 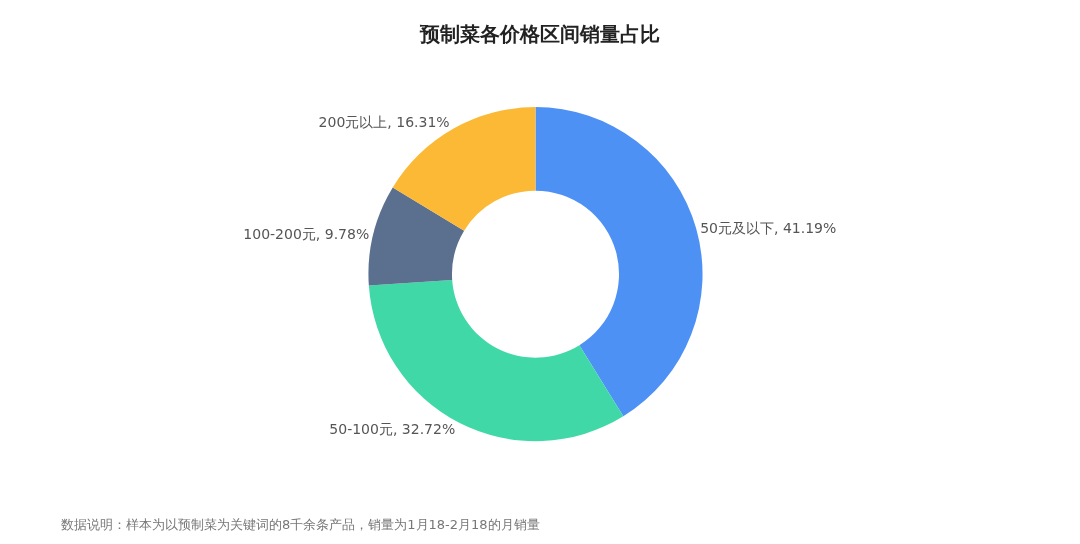 What do you see at coordinates (539, 34) in the screenshot?
I see `chart-title: 预制菜各价格区间销量占比` at bounding box center [539, 34].